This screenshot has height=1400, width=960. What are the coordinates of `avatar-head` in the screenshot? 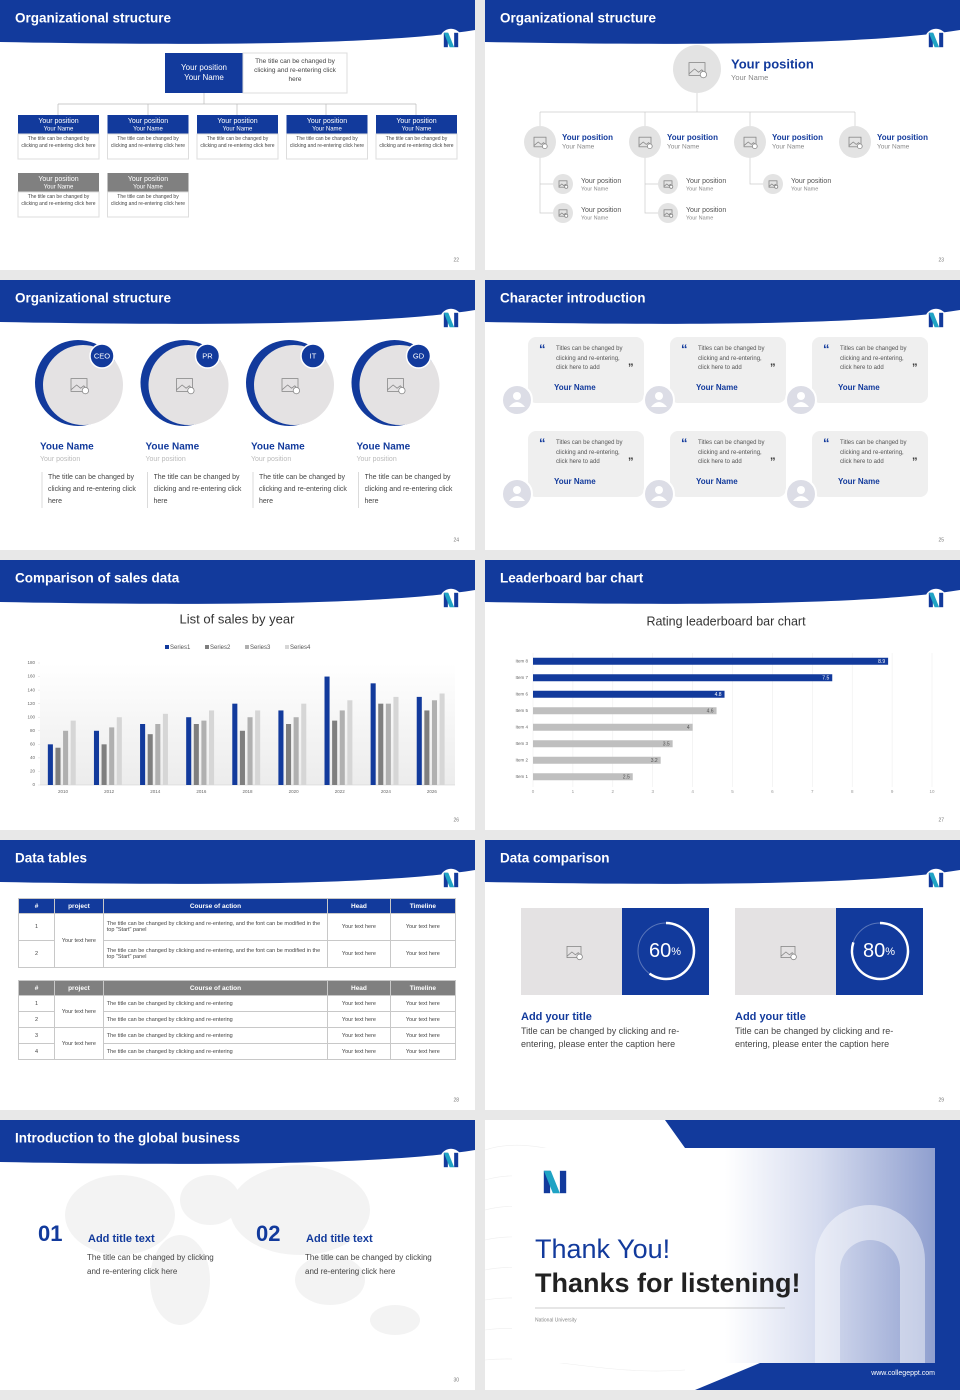 It's located at (517, 490).